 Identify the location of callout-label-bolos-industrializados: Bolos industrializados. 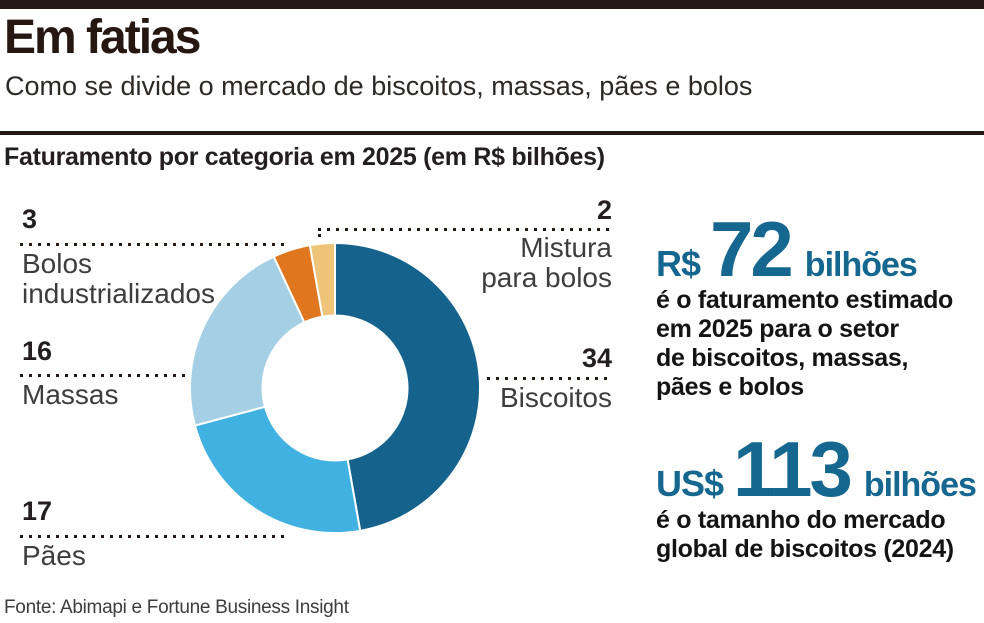
(118, 278).